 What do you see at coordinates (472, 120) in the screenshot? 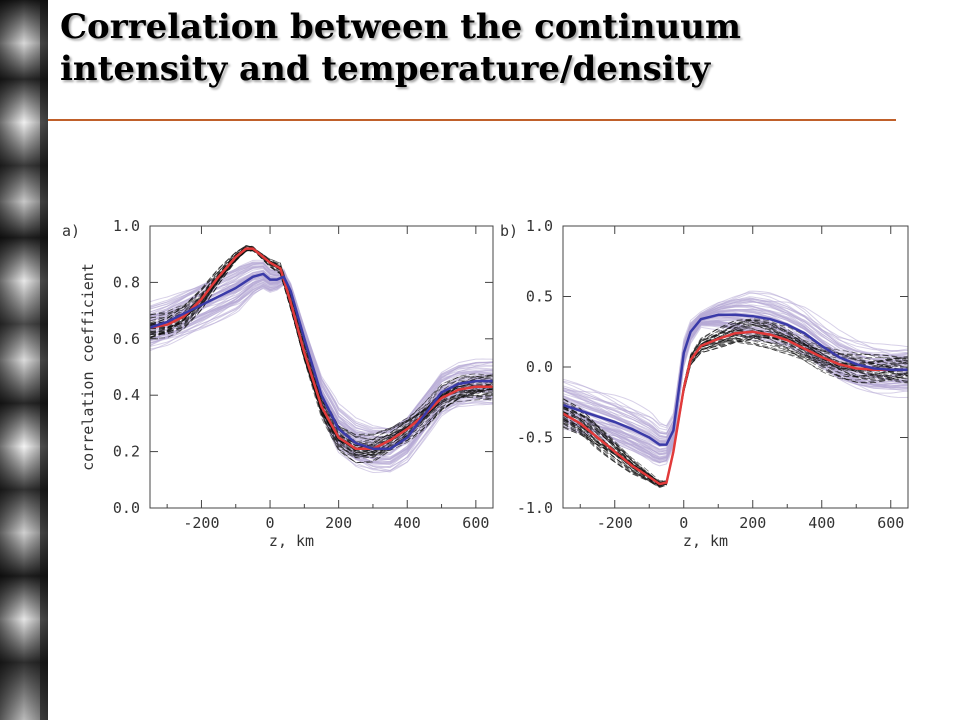
I see `title-underline` at bounding box center [472, 120].